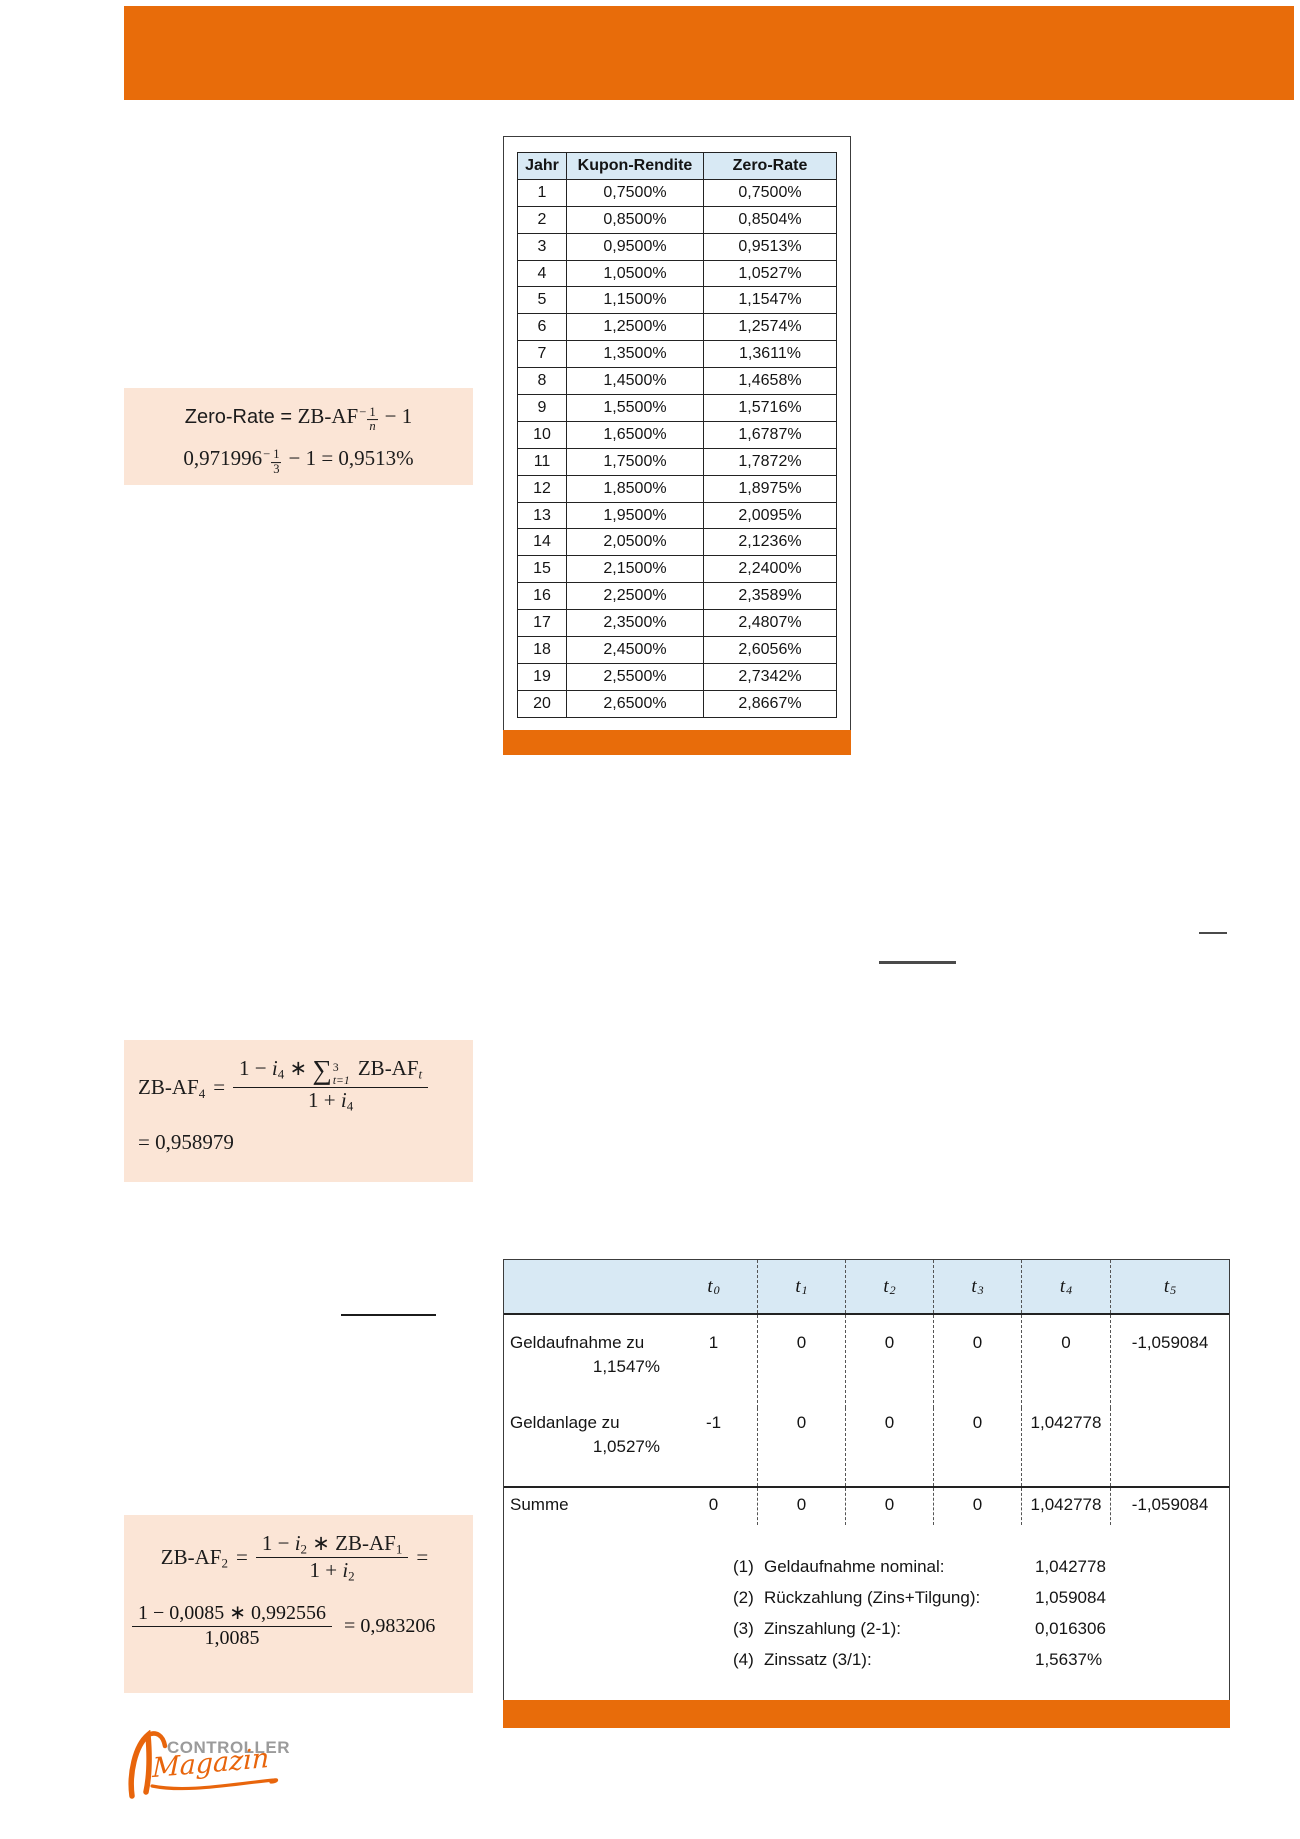 This screenshot has height=1839, width=1300. What do you see at coordinates (635, 596) in the screenshot?
I see `cell: 2,2500%` at bounding box center [635, 596].